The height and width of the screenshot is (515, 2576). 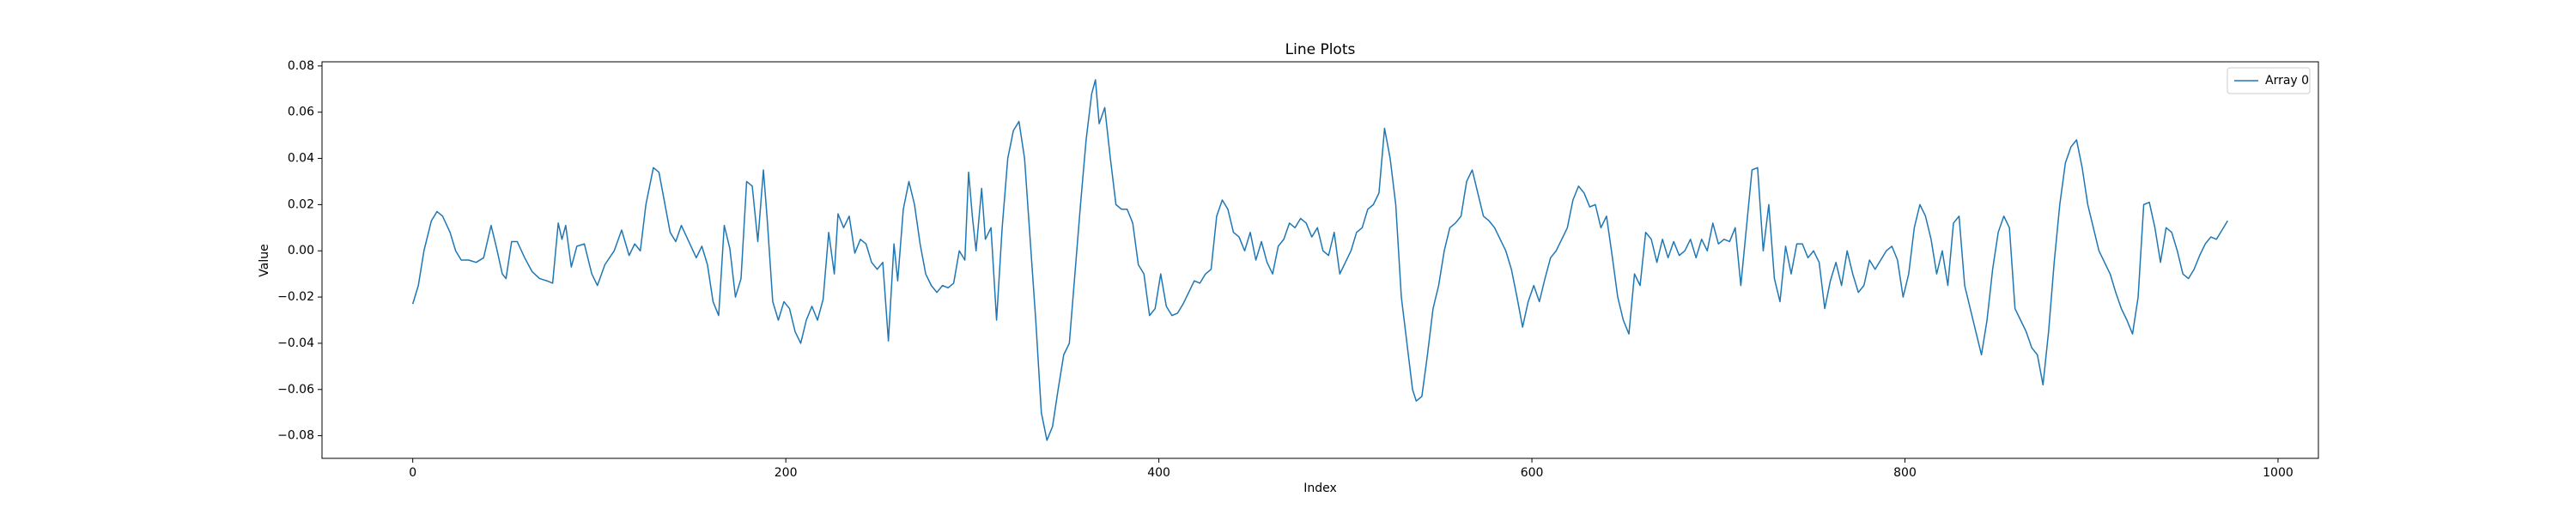 I want to click on legend-box, so click(x=2269, y=80).